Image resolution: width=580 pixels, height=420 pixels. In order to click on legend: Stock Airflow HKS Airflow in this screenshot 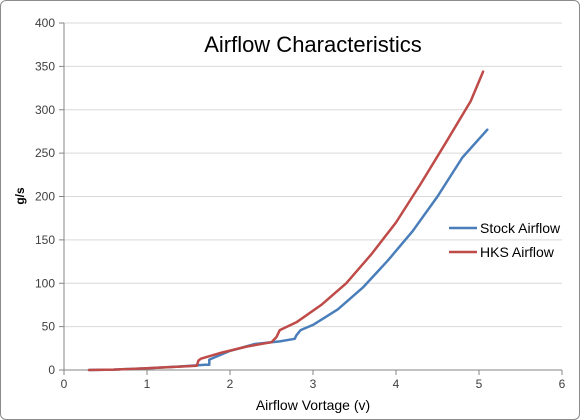, I will do `click(505, 240)`.